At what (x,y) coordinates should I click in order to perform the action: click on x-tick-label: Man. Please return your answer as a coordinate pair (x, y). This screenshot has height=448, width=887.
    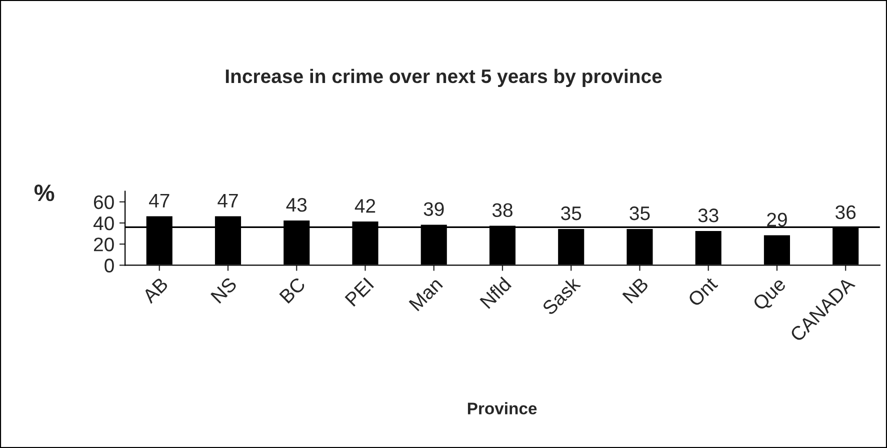
    Looking at the image, I should click on (426, 294).